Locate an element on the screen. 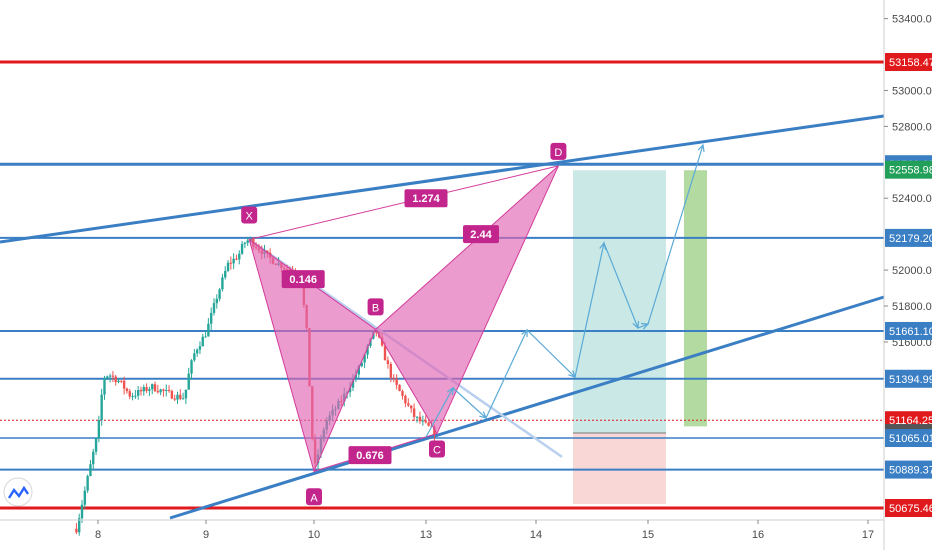 This screenshot has width=932, height=550. x-tick-label: 8 is located at coordinates (98, 535).